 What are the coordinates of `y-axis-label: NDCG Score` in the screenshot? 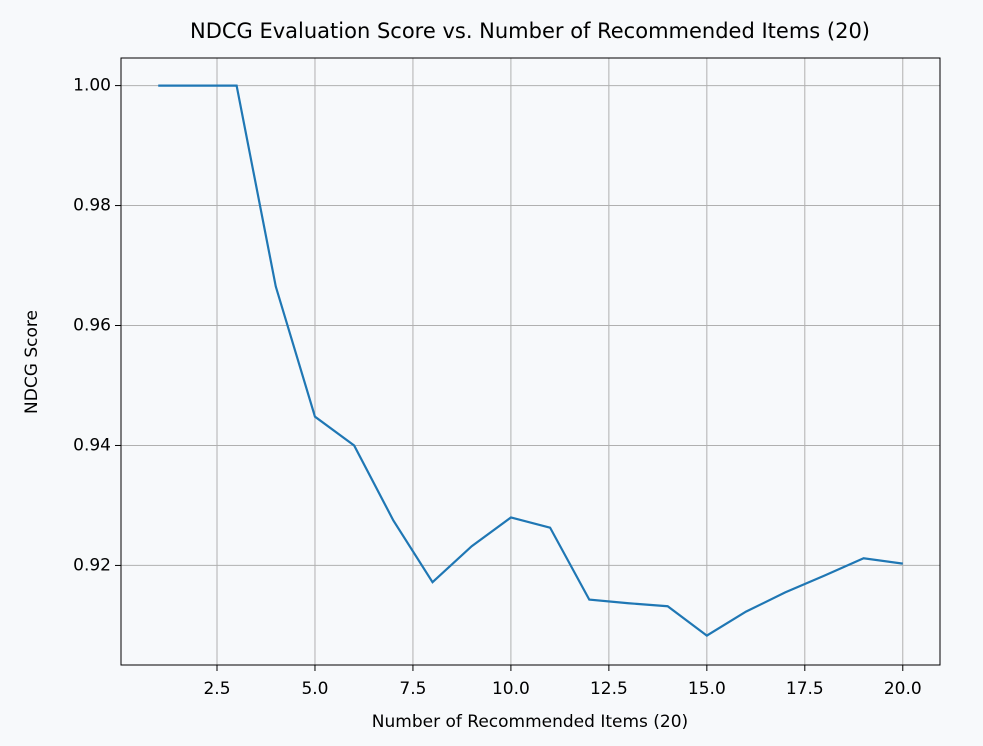 It's located at (32, 362).